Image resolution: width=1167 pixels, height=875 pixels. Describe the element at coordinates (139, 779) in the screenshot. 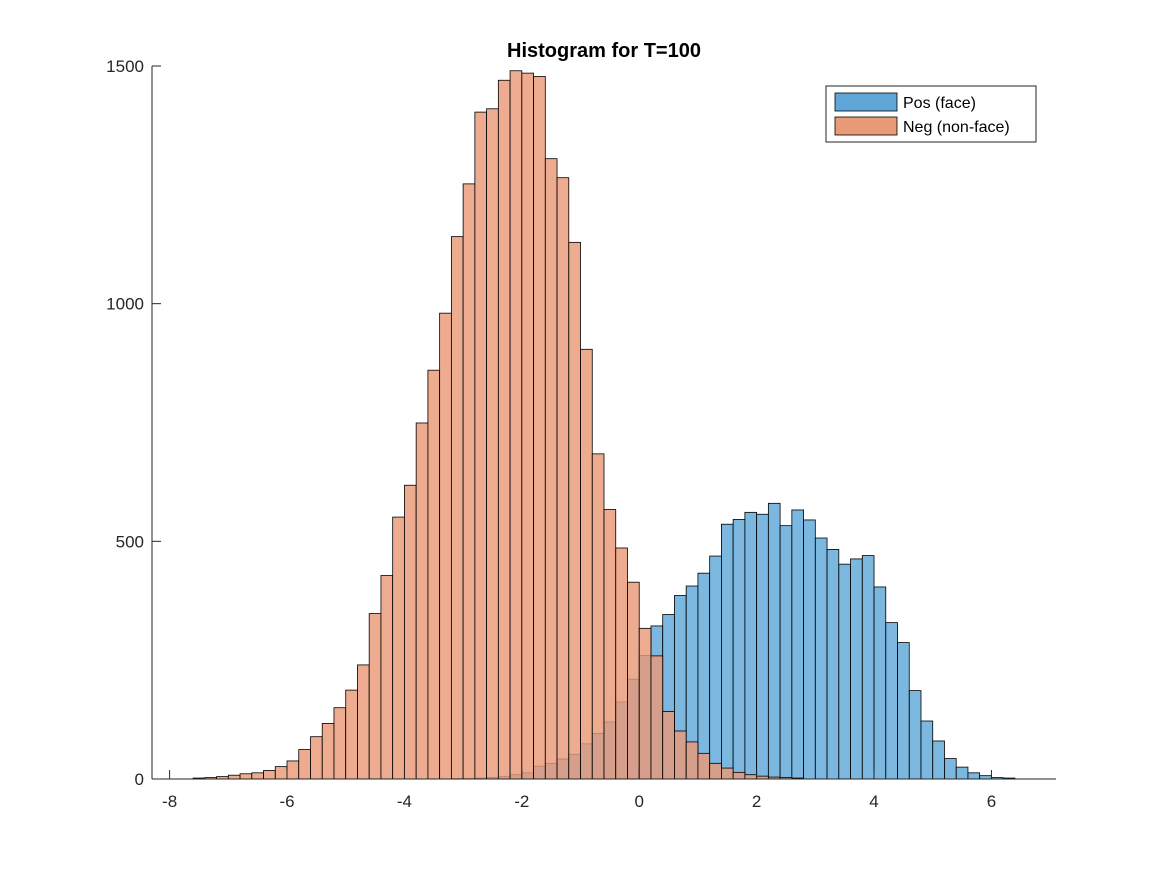

I see `y-tick-label: 0` at that location.